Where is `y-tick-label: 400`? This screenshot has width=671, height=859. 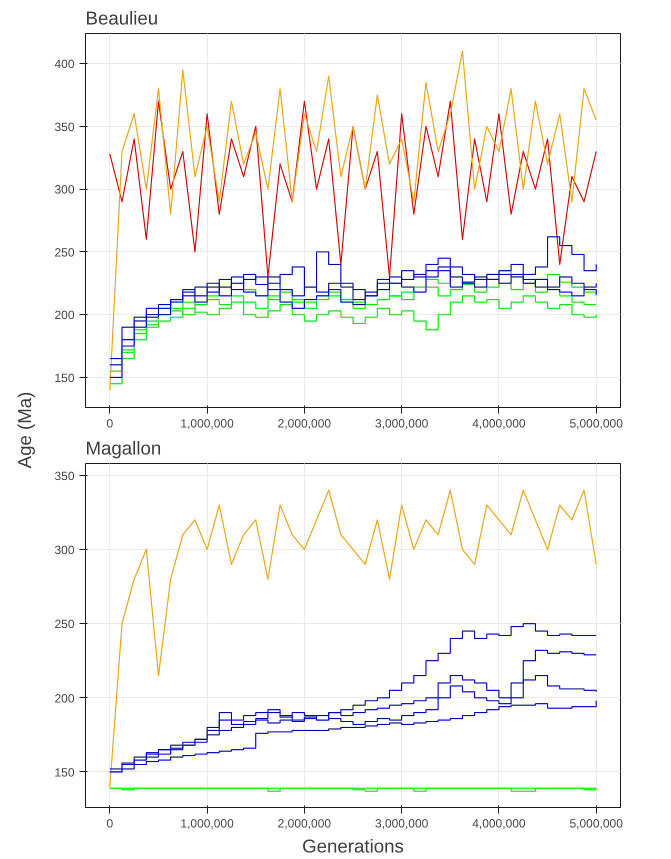 y-tick-label: 400 is located at coordinates (64, 64).